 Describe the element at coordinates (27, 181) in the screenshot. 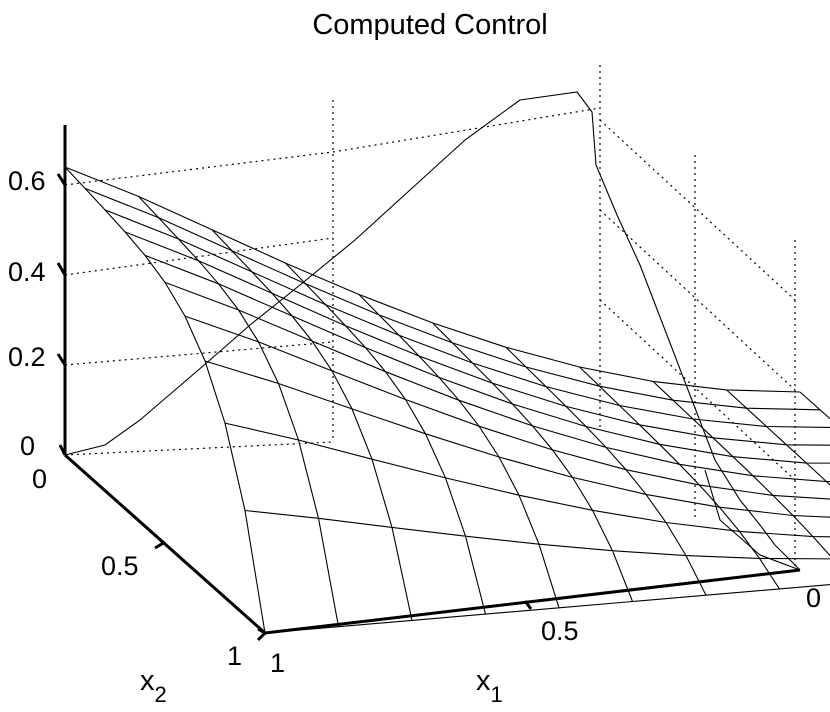

I see `z-tick-label: 0.6` at that location.